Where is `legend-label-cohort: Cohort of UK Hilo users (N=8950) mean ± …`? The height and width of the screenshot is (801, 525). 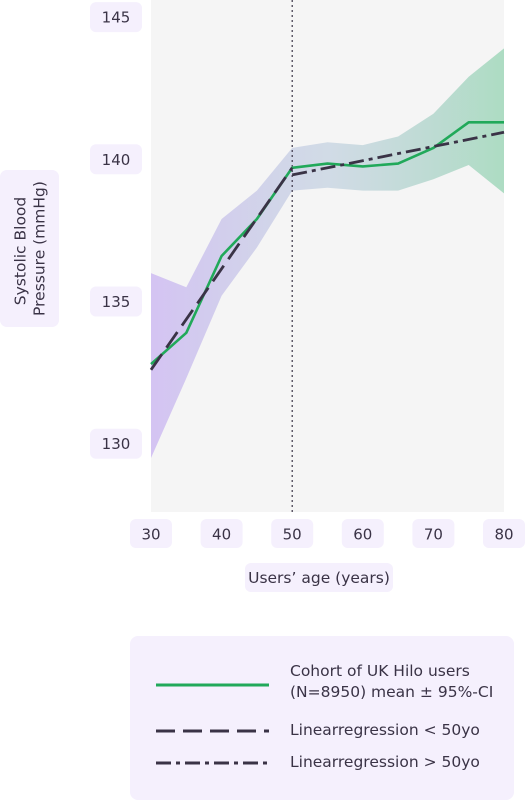
legend-label-cohort: Cohort of UK Hilo users (N=8950) mean ± … is located at coordinates (391, 682).